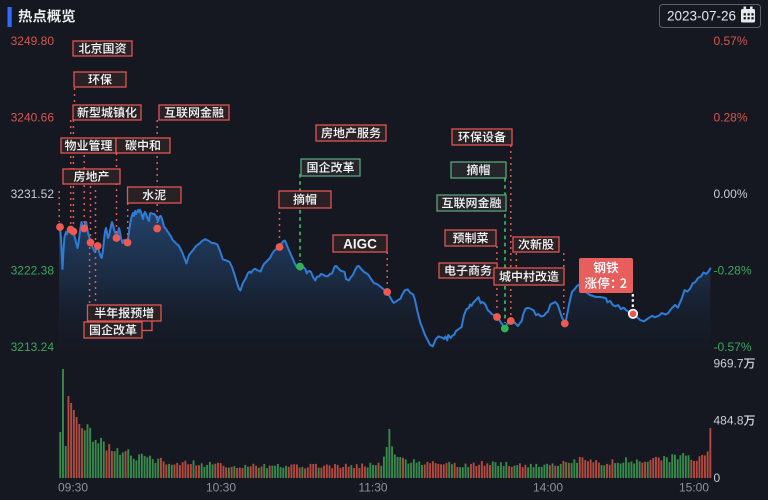  Describe the element at coordinates (360, 244) in the screenshot. I see `svg-text: AIGC` at that location.